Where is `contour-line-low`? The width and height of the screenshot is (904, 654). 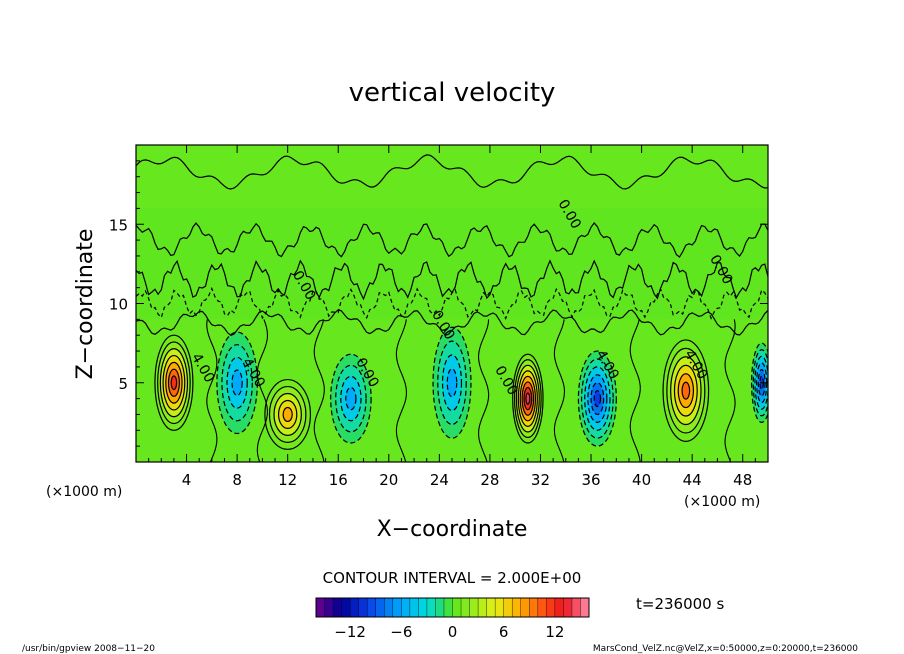
contour-line-low is located at coordinates (452, 322).